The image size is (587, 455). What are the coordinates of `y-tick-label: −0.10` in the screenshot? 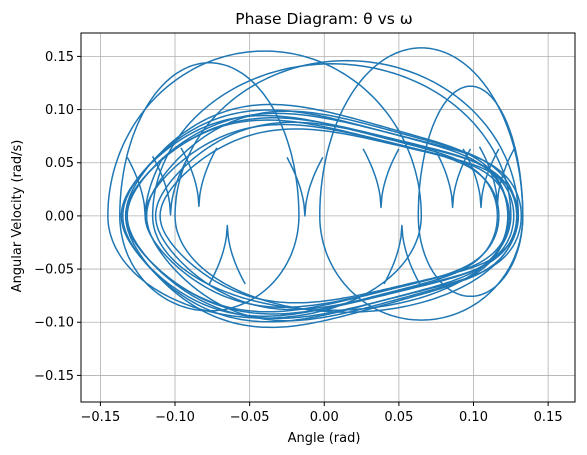 It's located at (54, 323).